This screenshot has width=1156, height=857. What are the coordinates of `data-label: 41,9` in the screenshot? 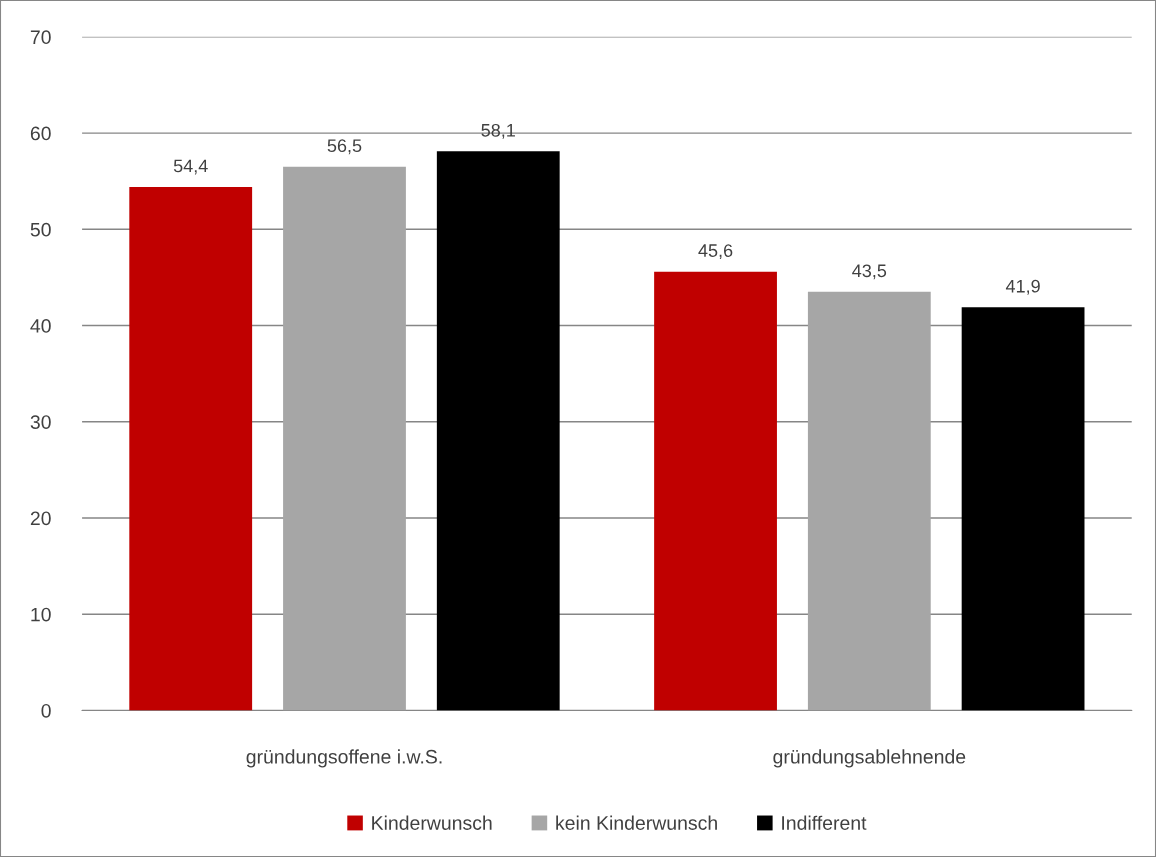 It's located at (1022, 287).